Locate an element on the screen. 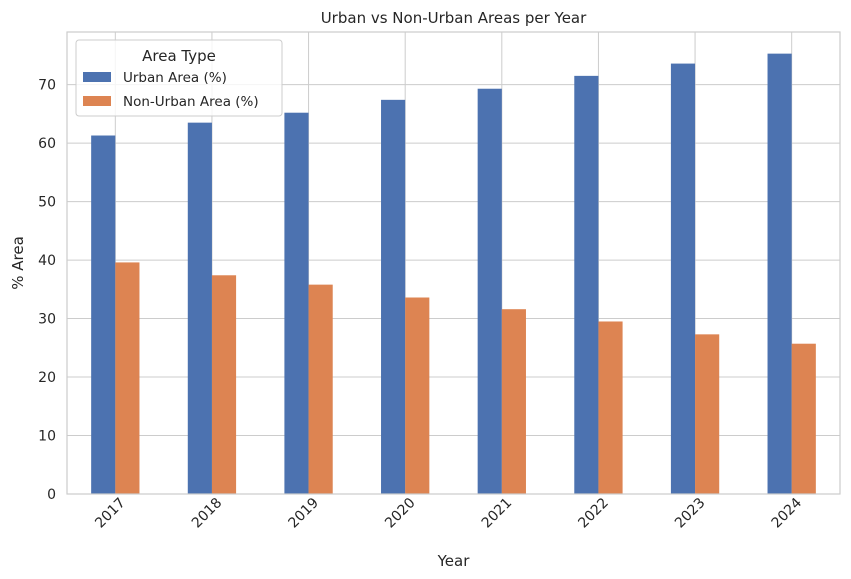  y-tick-label: 20 is located at coordinates (47, 378).